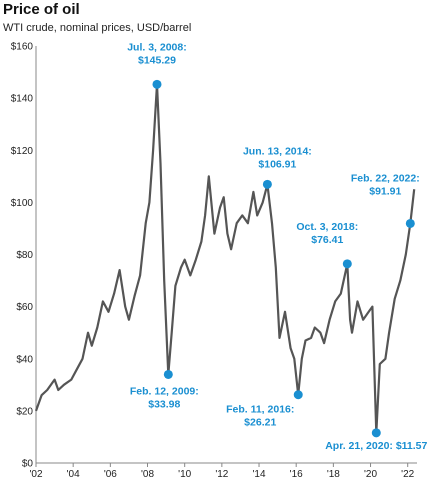 This screenshot has width=427, height=491. What do you see at coordinates (22, 47) in the screenshot?
I see `y-tick-label: $160` at bounding box center [22, 47].